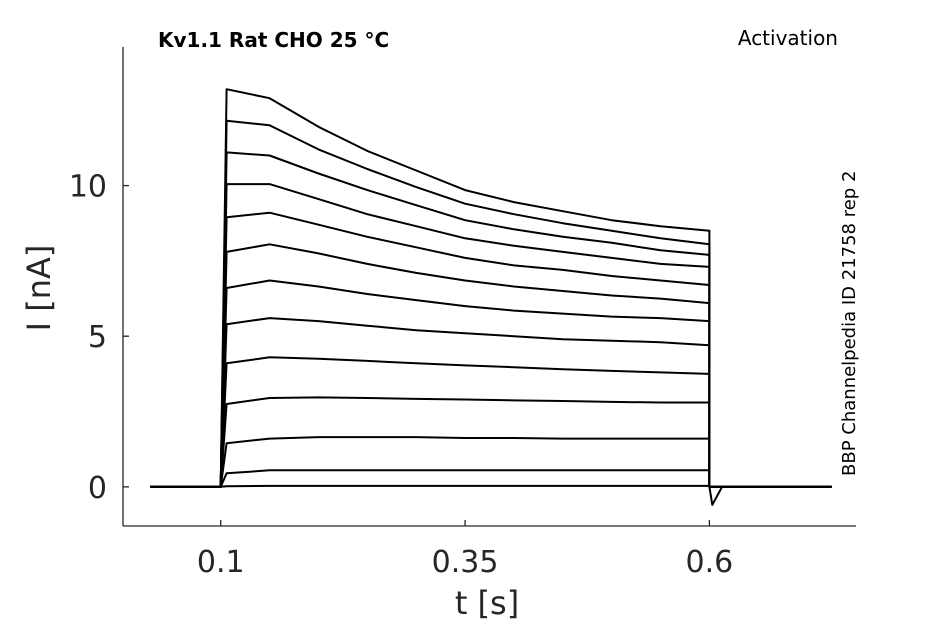 Image resolution: width=945 pixels, height=624 pixels. Describe the element at coordinates (710, 562) in the screenshot. I see `x-tick-label: 0.6` at that location.